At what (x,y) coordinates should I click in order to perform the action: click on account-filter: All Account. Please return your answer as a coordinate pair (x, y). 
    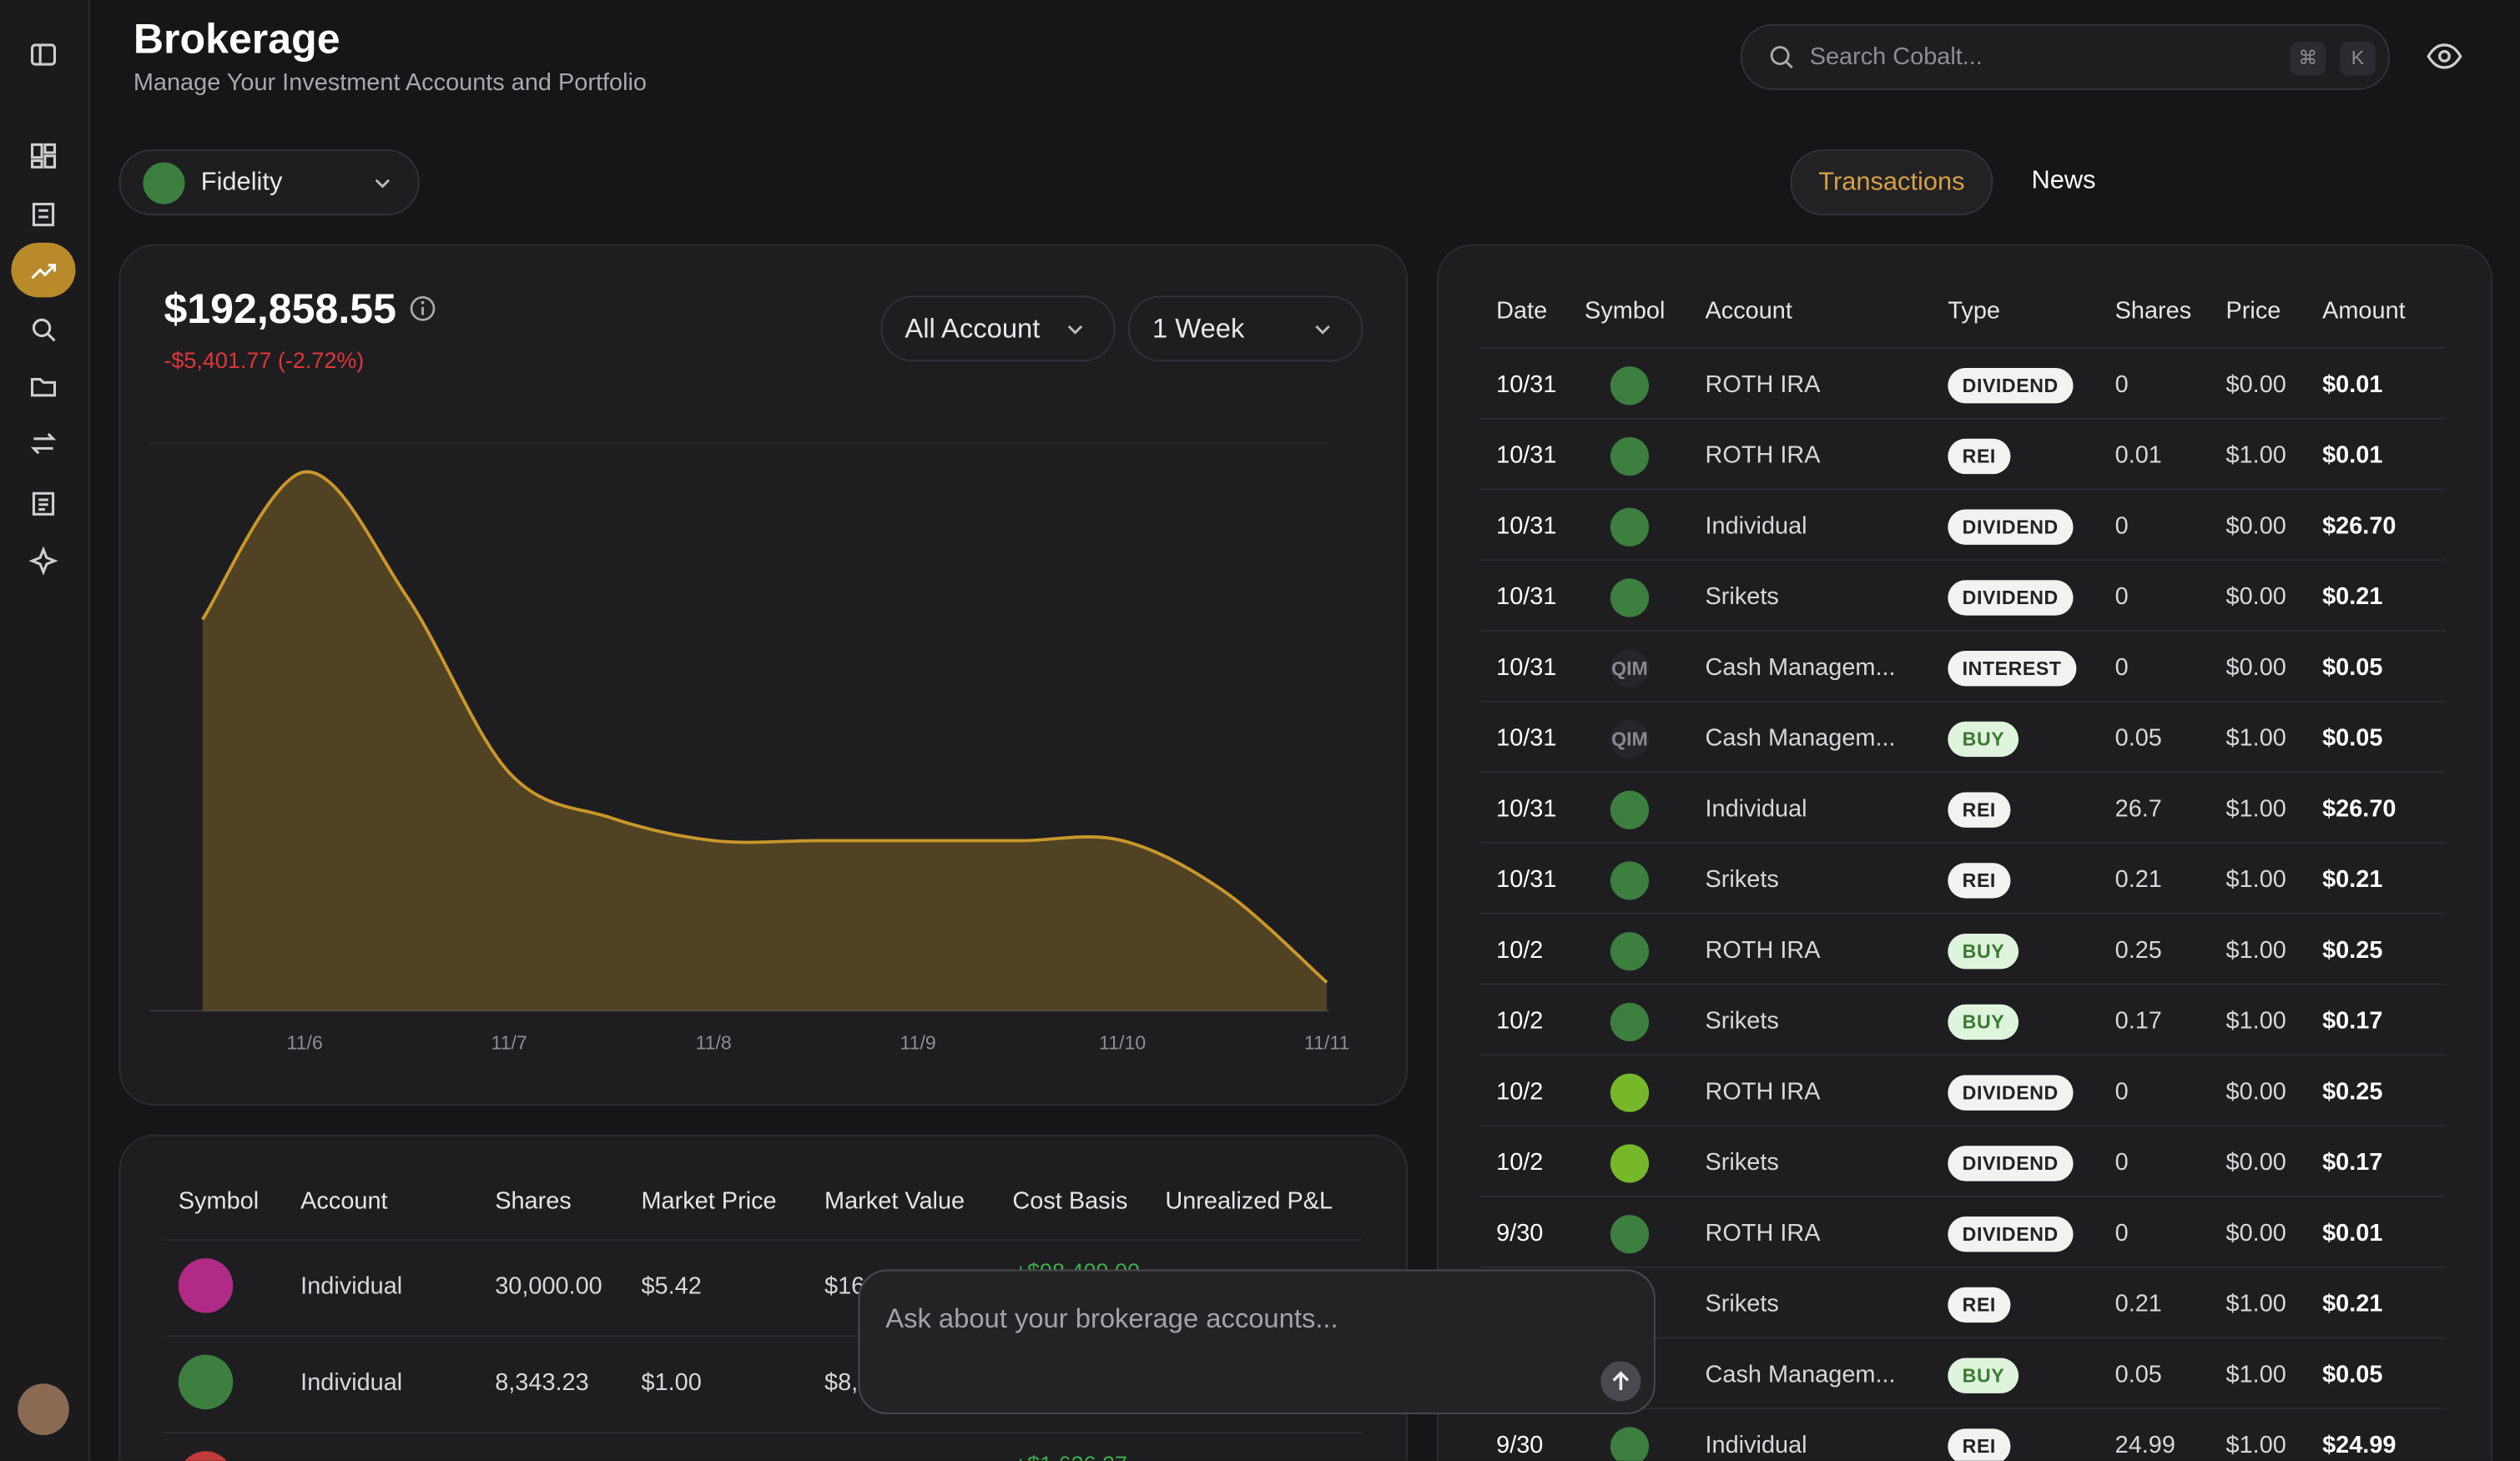
    Looking at the image, I should click on (998, 328).